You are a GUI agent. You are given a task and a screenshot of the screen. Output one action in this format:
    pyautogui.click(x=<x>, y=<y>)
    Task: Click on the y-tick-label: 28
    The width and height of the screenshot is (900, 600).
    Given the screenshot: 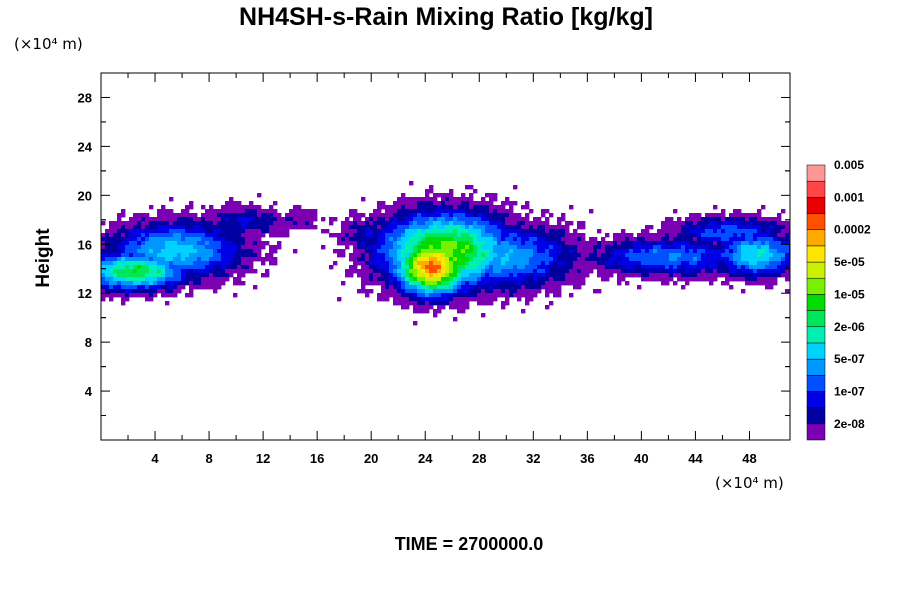 What is the action you would take?
    pyautogui.click(x=85, y=97)
    